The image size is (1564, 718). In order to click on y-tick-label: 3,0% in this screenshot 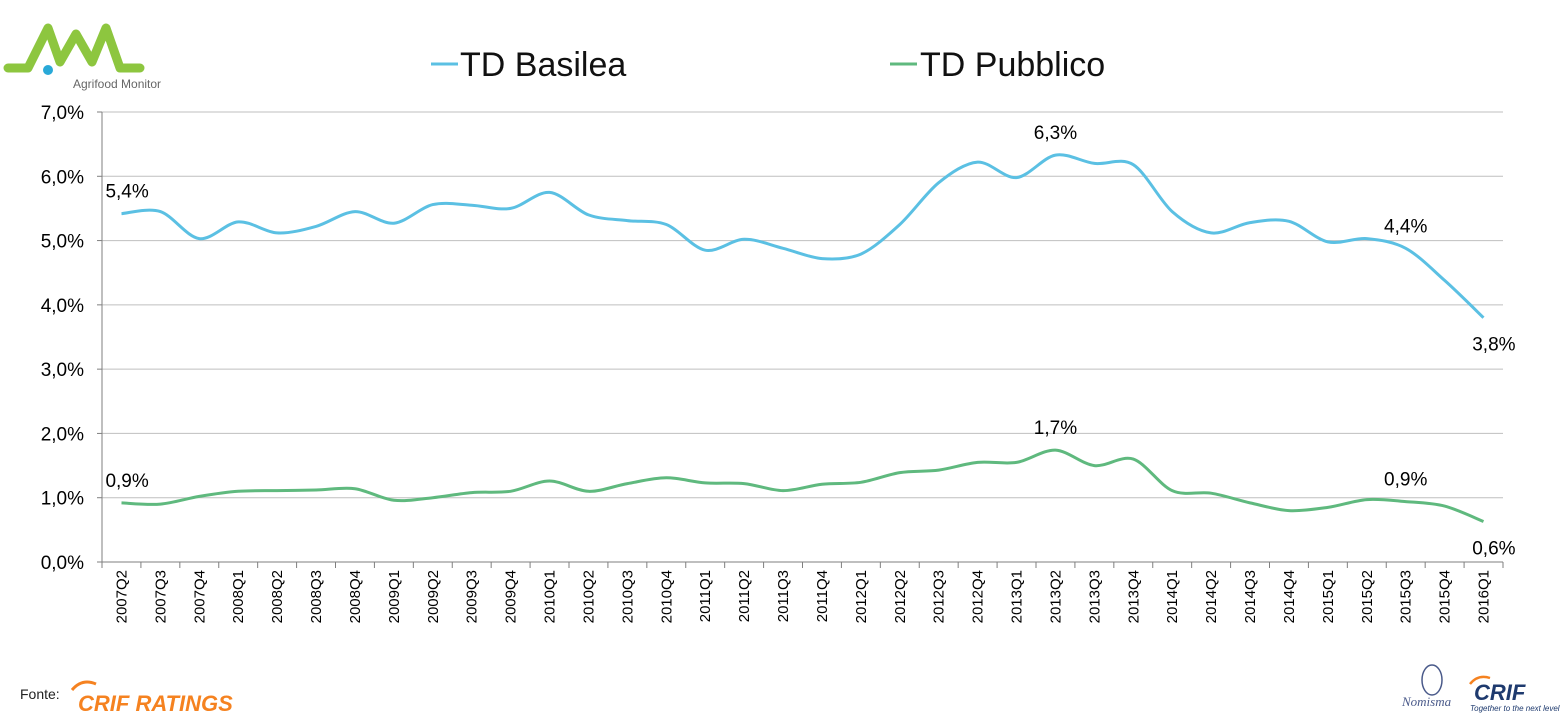, I will do `click(62, 370)`.